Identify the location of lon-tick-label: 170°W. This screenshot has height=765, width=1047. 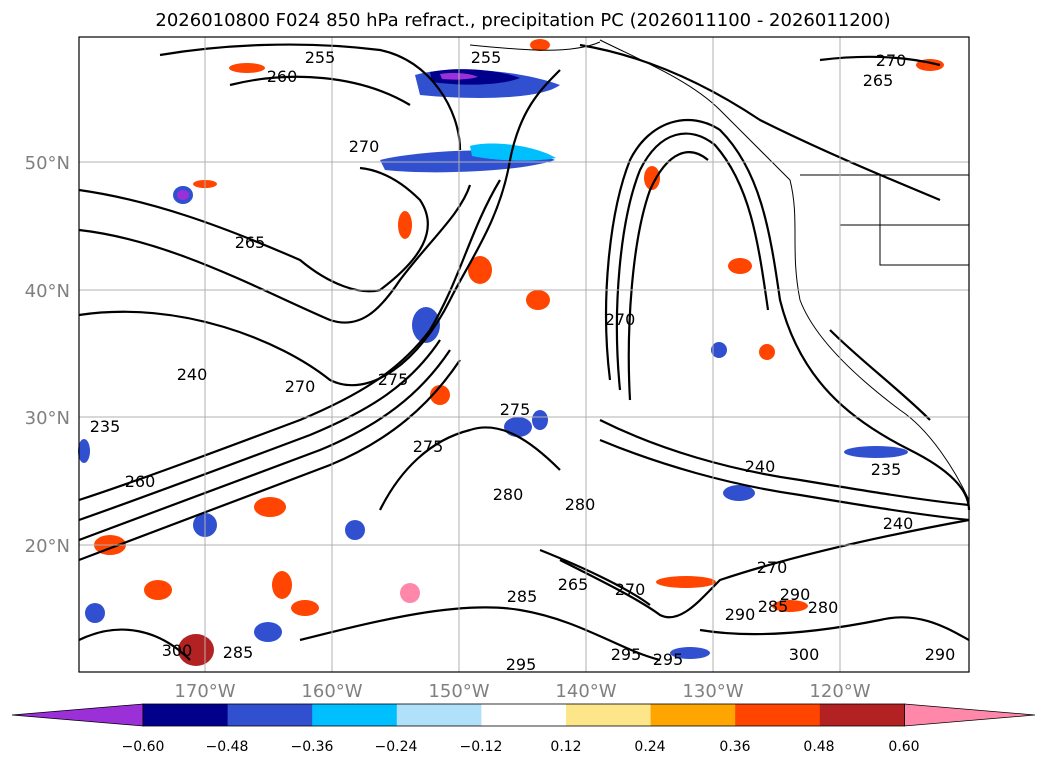
(204, 691).